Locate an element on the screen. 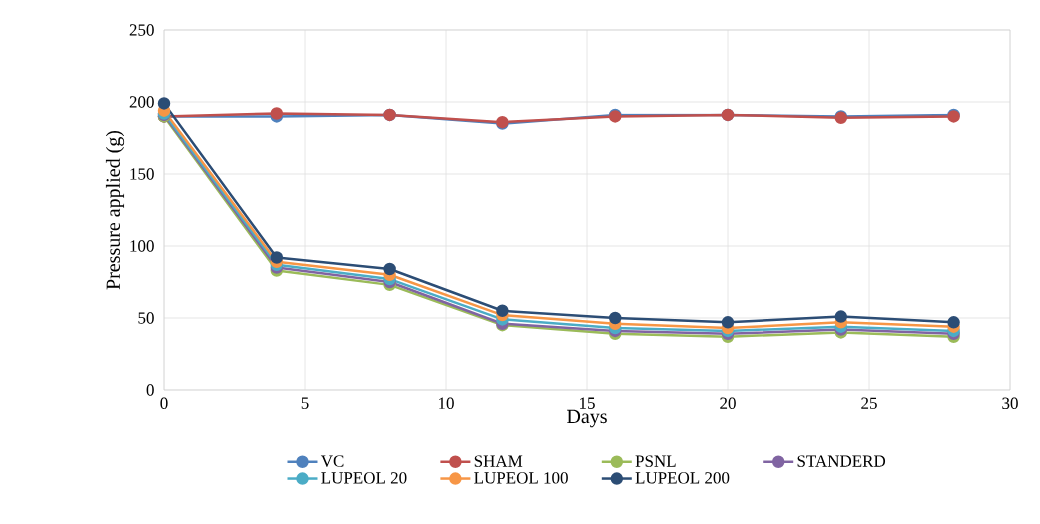 The height and width of the screenshot is (524, 1040). legend-label: LUPEOL 20 is located at coordinates (364, 478).